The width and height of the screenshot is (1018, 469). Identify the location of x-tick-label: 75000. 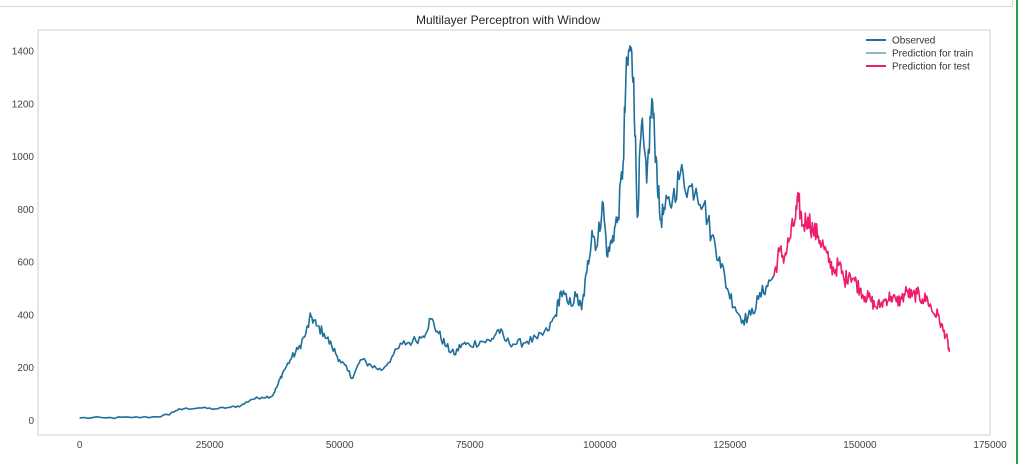
(470, 445).